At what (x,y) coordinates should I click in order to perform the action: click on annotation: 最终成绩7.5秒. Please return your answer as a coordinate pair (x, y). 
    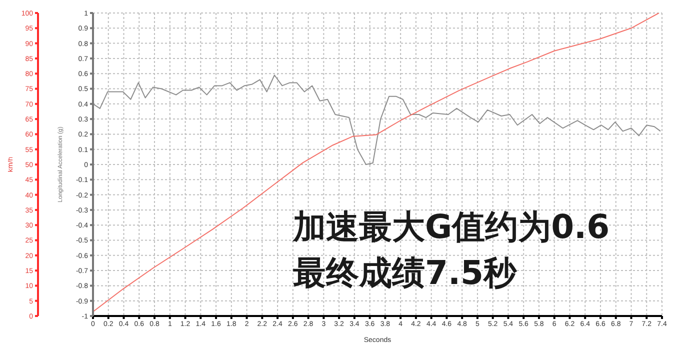
    Looking at the image, I should click on (405, 273).